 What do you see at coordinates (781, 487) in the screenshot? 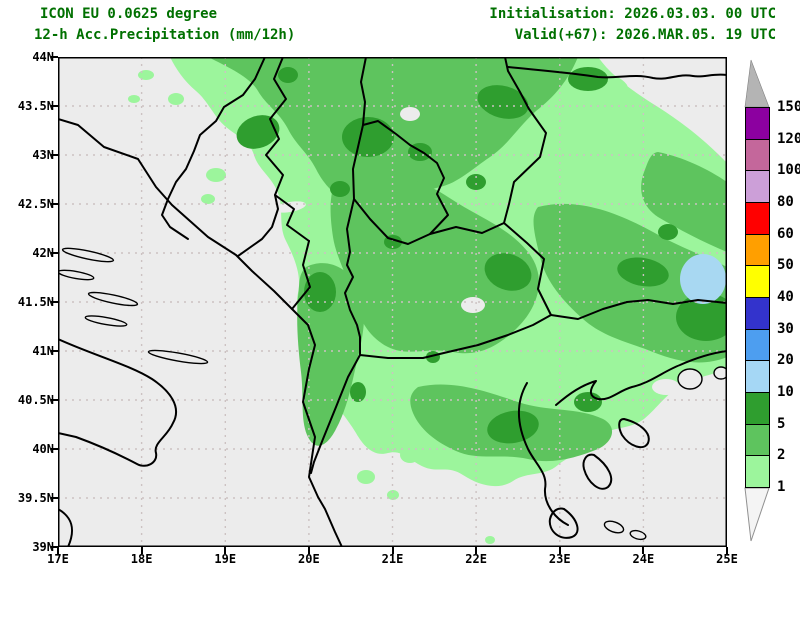
I see `legend-boundary-label: 1` at bounding box center [781, 487].